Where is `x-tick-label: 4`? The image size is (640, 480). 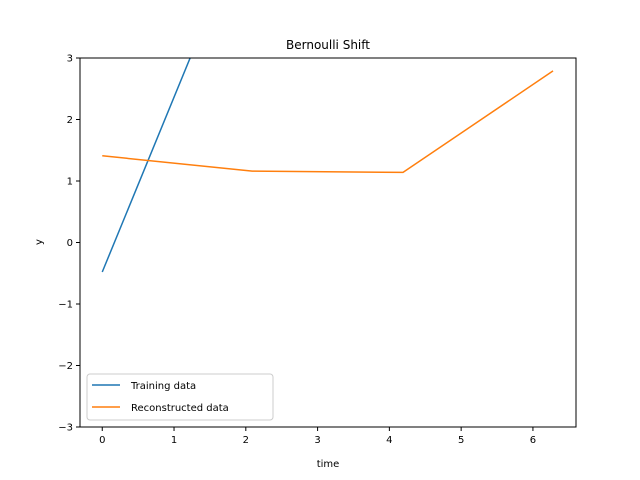
x-tick-label: 4 is located at coordinates (389, 440).